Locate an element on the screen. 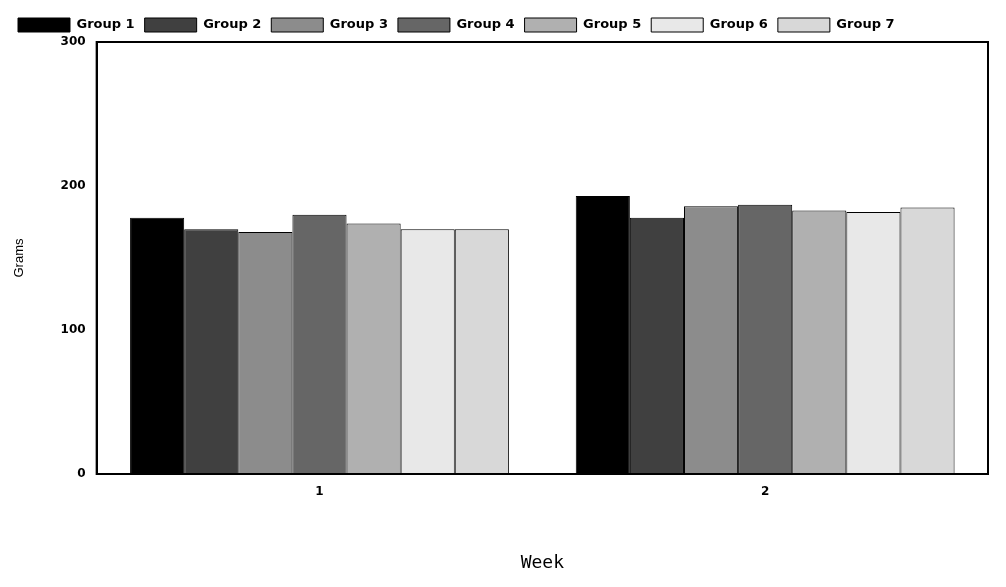  legend-label: Group 7 is located at coordinates (865, 24).